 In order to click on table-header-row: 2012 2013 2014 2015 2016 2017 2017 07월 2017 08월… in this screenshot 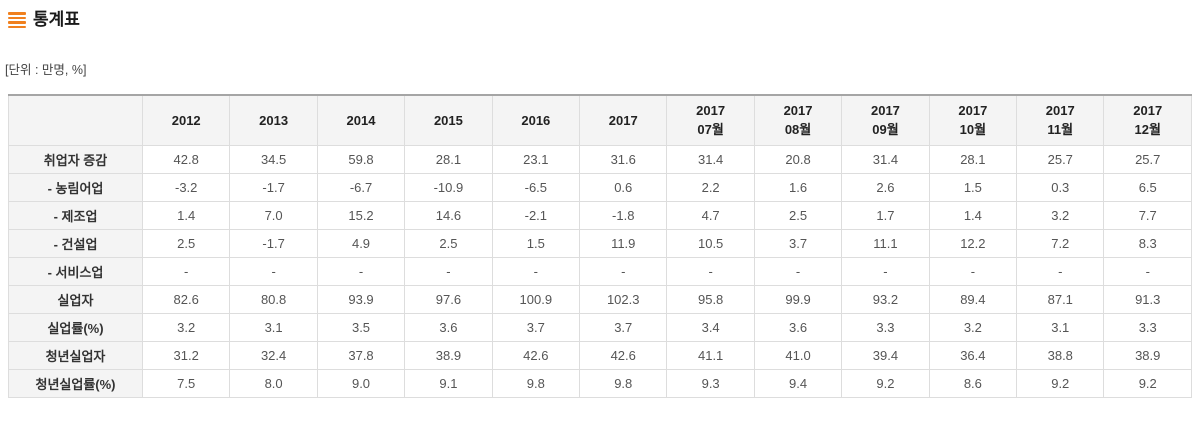, I will do `click(600, 120)`.